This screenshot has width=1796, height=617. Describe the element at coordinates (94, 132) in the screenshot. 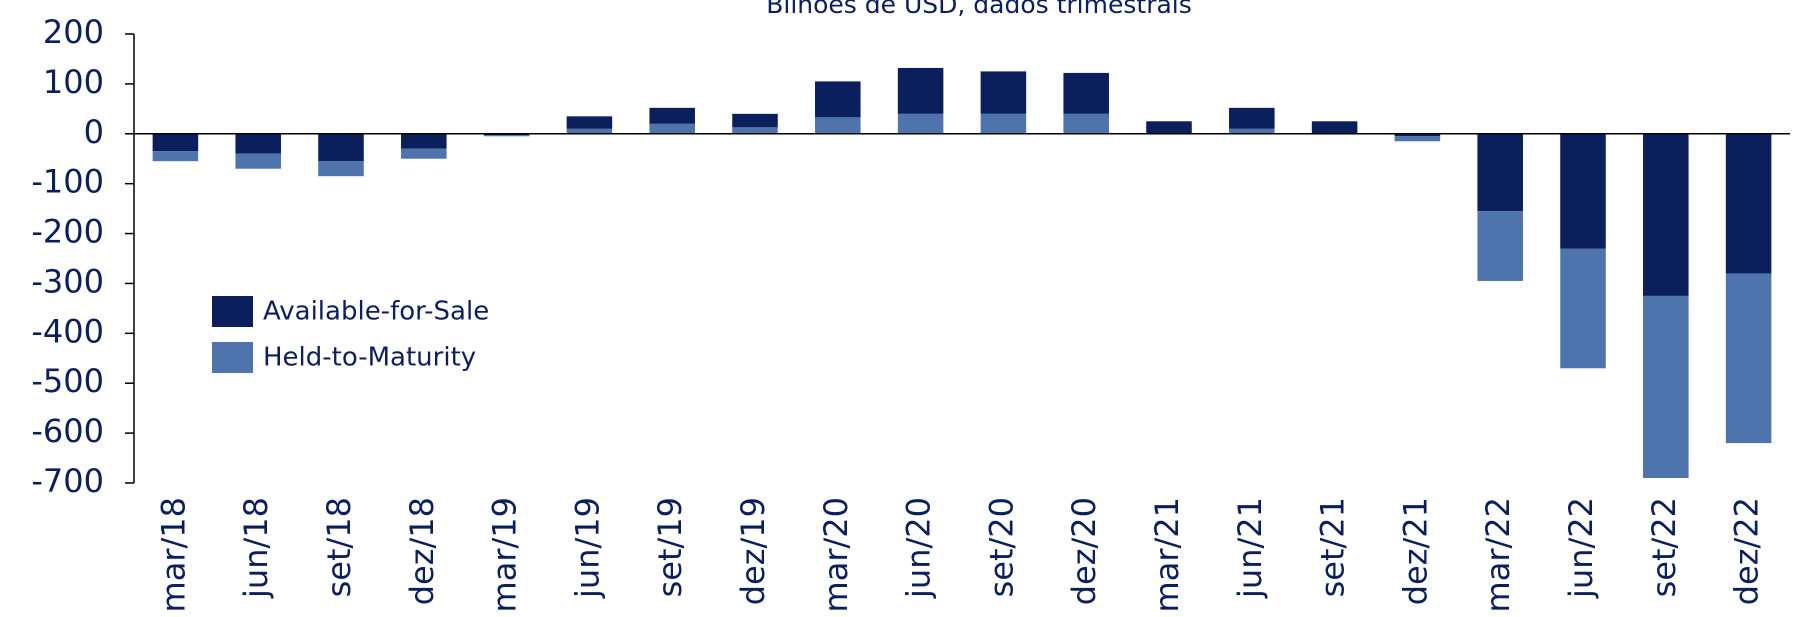

I see `y-tick-label: 0` at that location.